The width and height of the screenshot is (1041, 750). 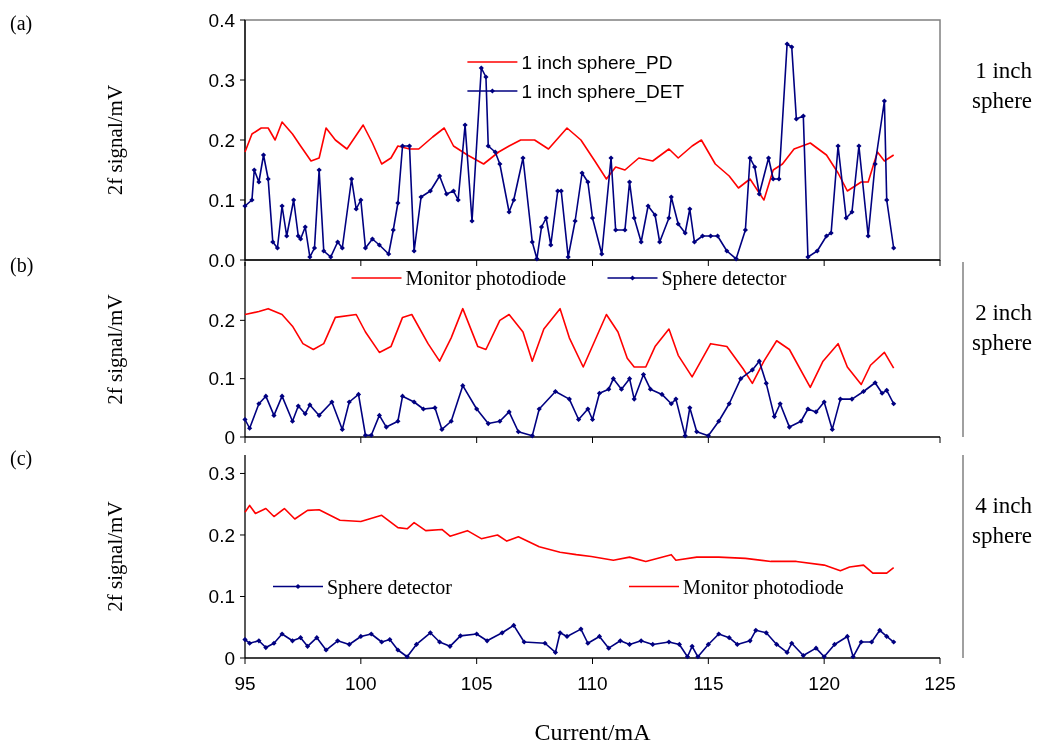 What do you see at coordinates (21, 23) in the screenshot?
I see `text: (a)` at bounding box center [21, 23].